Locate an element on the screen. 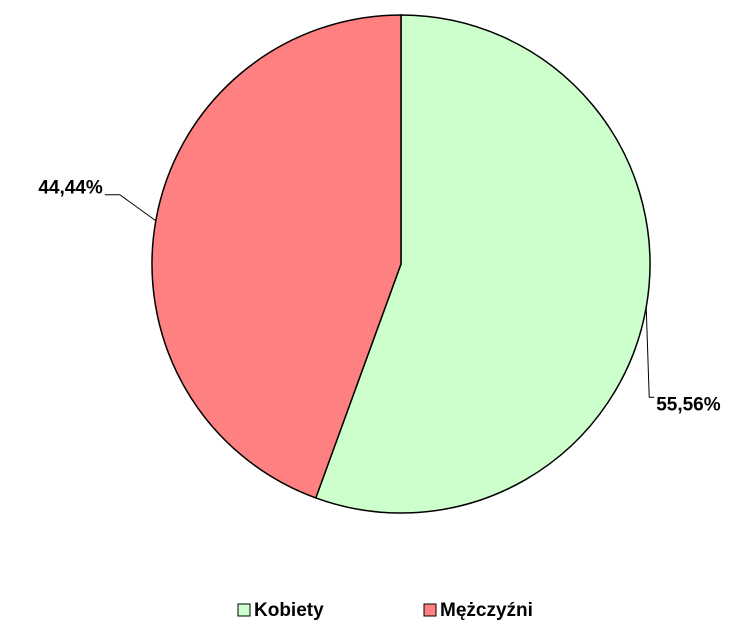 The width and height of the screenshot is (744, 624). legend-label: Kobiety is located at coordinates (289, 610).